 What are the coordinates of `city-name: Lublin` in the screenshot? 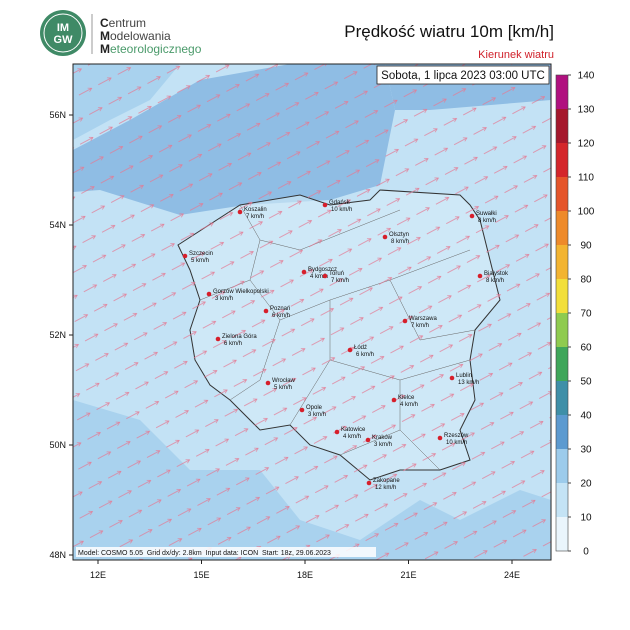 It's located at (464, 376).